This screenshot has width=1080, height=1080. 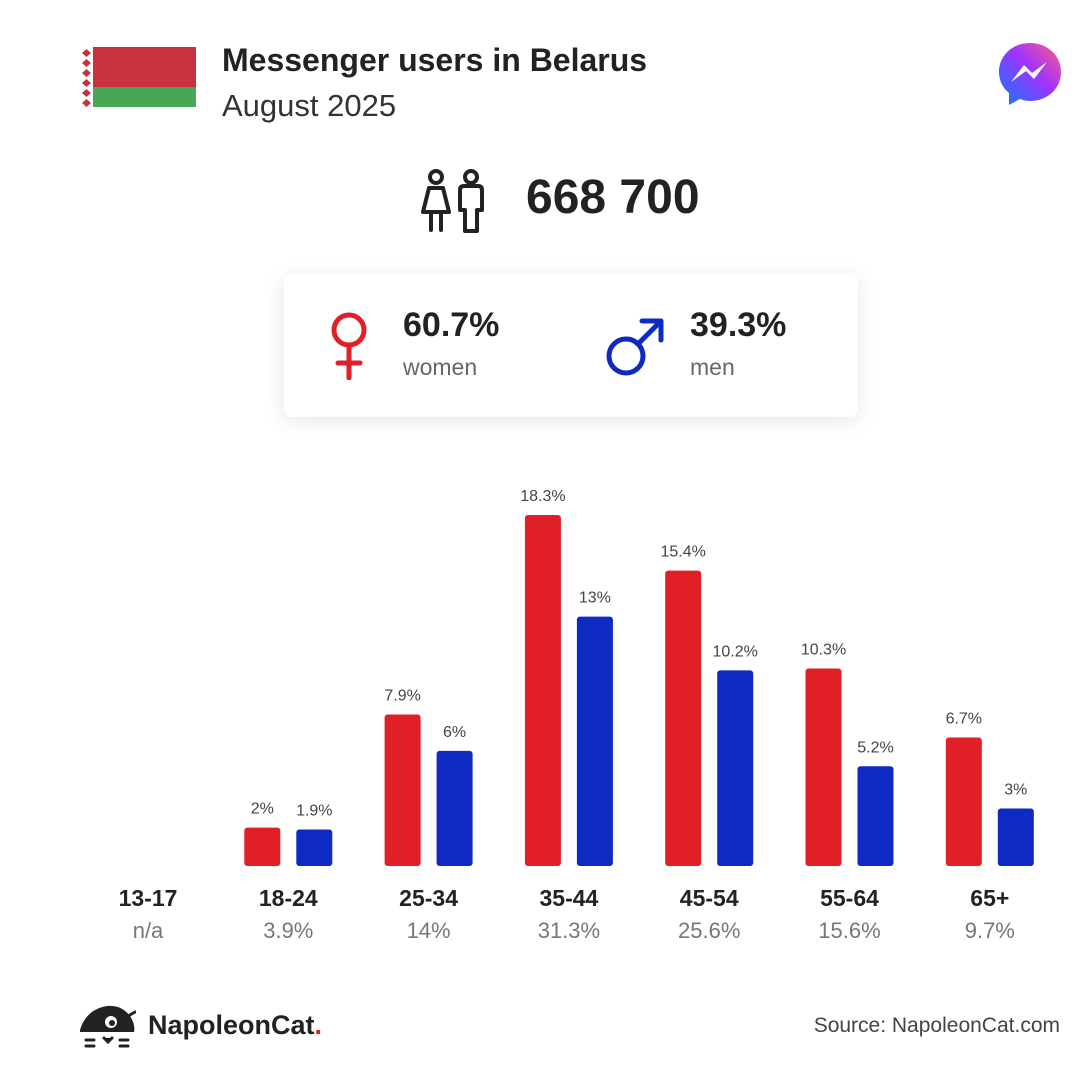 What do you see at coordinates (314, 811) in the screenshot?
I see `bar-label-men-18-24: 1.9%` at bounding box center [314, 811].